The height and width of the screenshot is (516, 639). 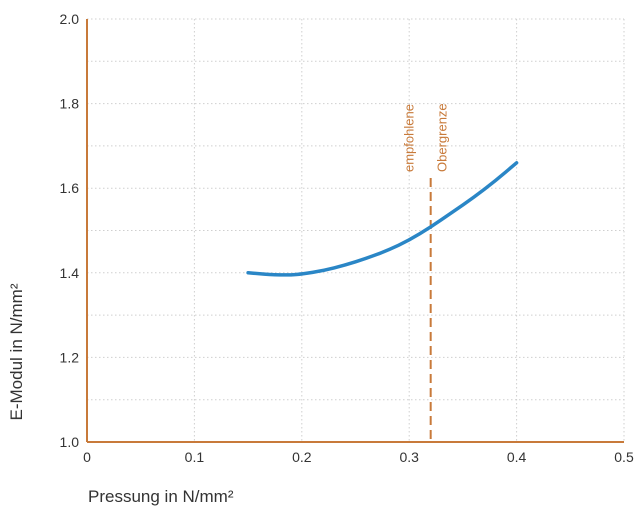 I want to click on x-axis-label: Pressung in N/mm², so click(x=161, y=496).